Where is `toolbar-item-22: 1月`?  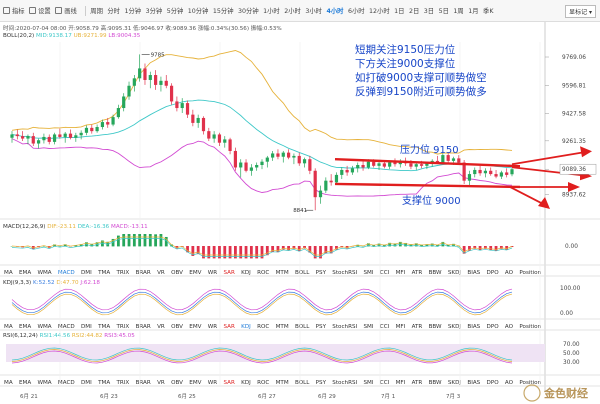 toolbar-item-22: 1月 is located at coordinates (473, 11).